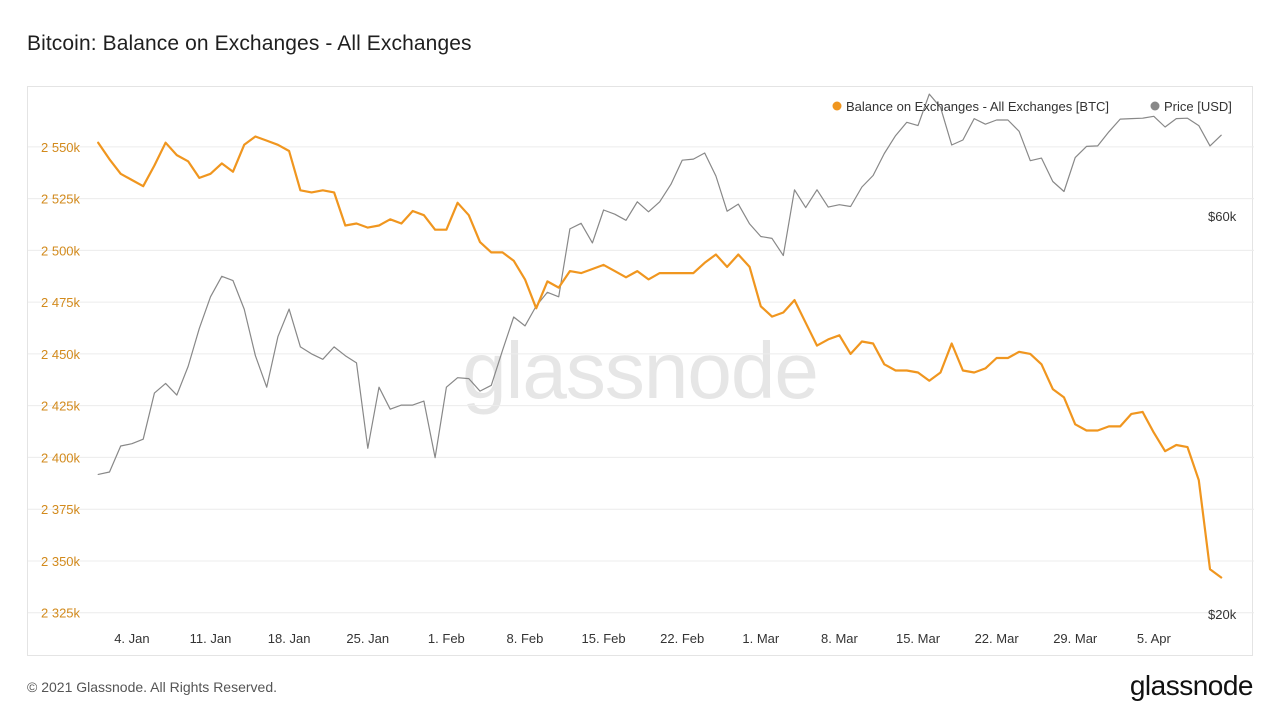 This screenshot has width=1280, height=720. I want to click on left-tick-label: 2 500k, so click(61, 250).